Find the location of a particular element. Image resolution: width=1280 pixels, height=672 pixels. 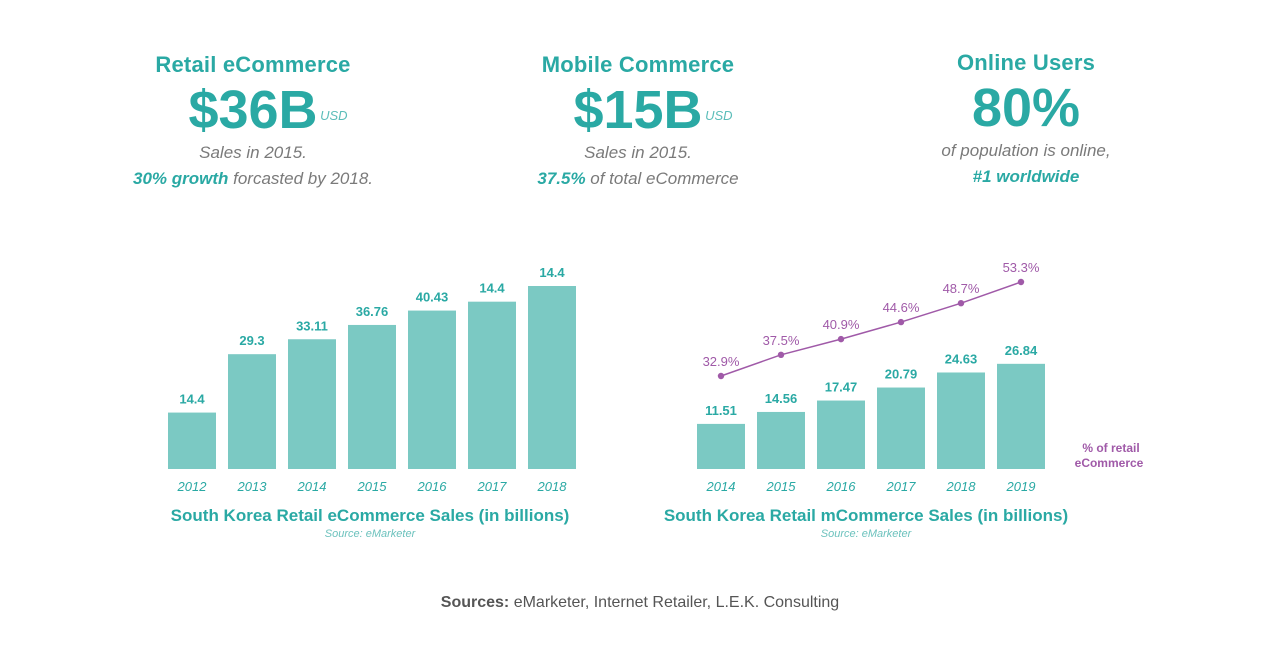

value-label-2013: 29.3 is located at coordinates (251, 340).